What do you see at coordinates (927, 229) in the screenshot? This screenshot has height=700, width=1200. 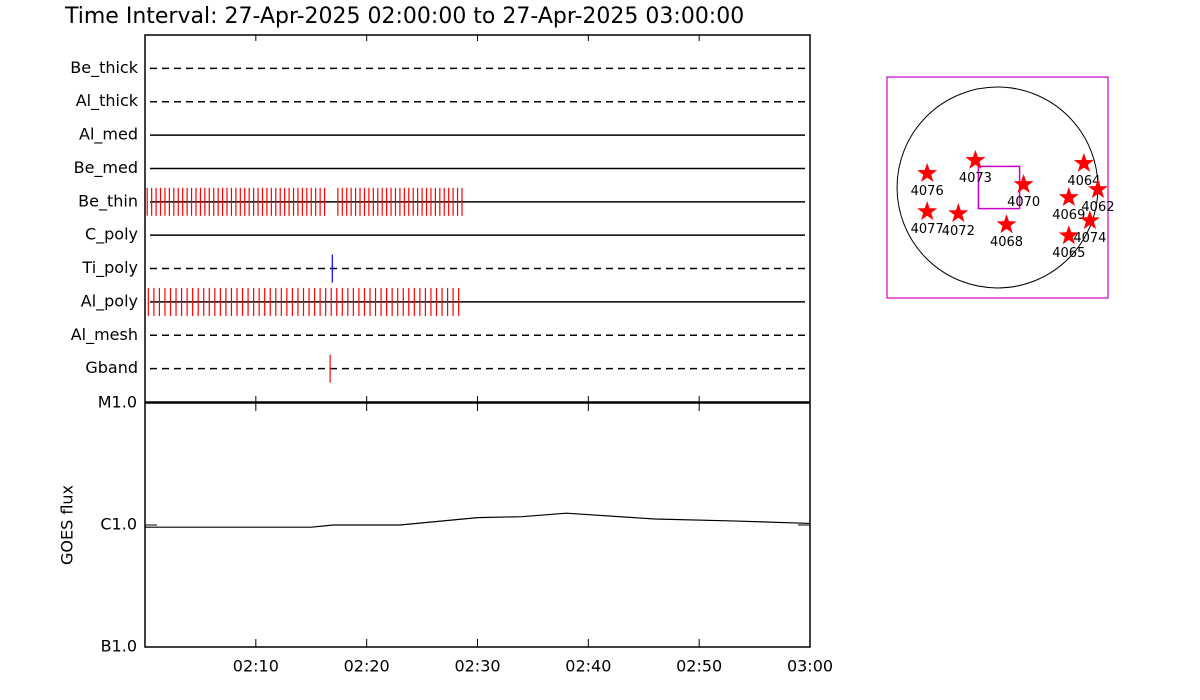 I see `region-label: 4077` at bounding box center [927, 229].